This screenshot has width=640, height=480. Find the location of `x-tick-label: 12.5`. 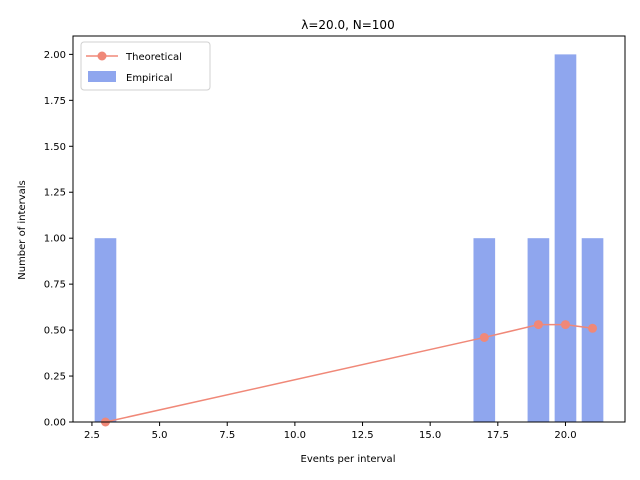

x-tick-label: 12.5 is located at coordinates (362, 435).